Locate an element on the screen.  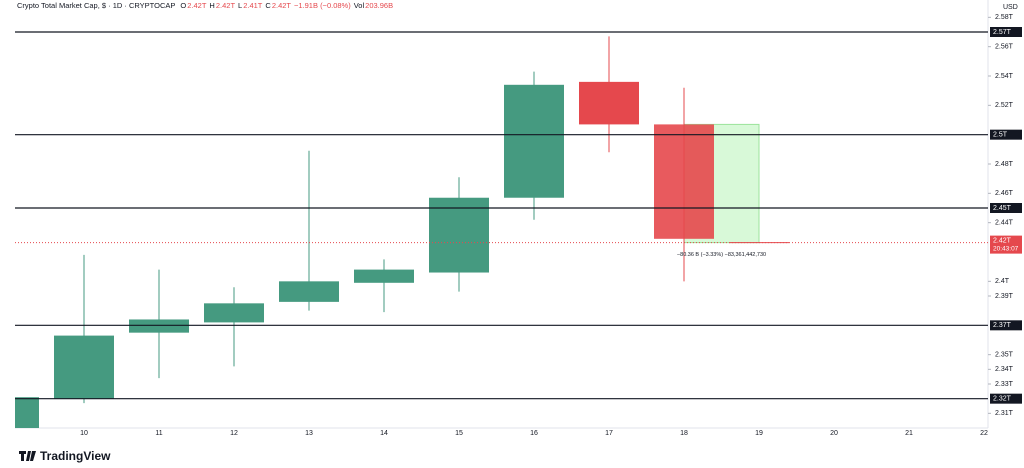
x-tick-label: 19 is located at coordinates (759, 433).